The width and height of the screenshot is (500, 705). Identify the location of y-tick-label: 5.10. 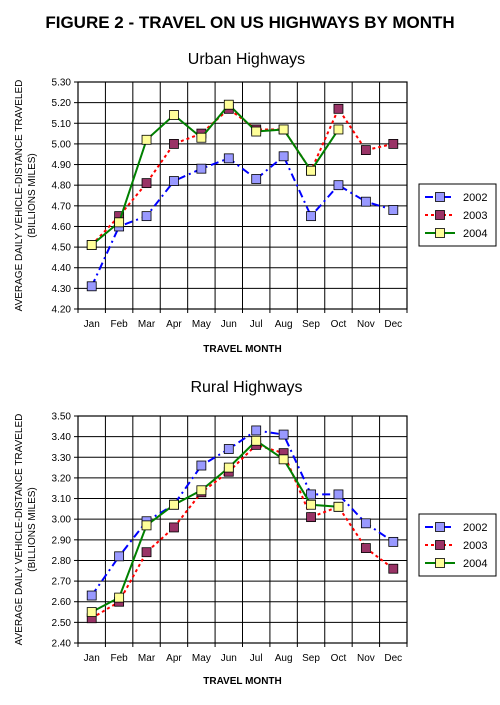
(62, 124).